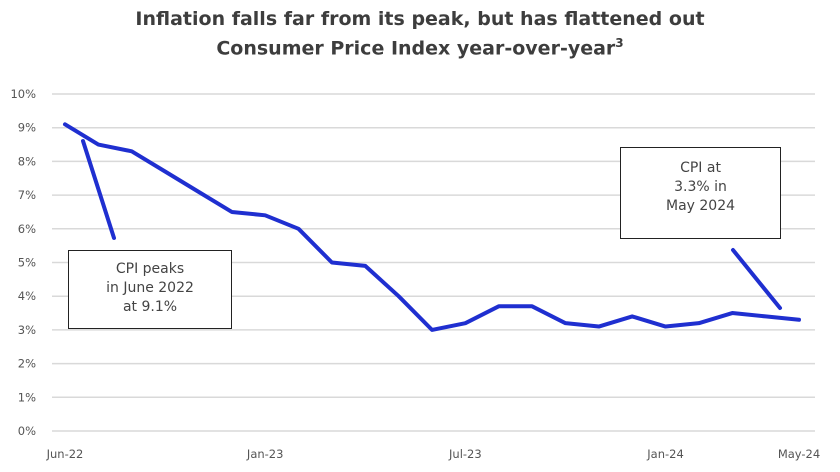 This screenshot has height=472, width=840. Describe the element at coordinates (619, 43) in the screenshot. I see `footnote-marker: 3` at that location.